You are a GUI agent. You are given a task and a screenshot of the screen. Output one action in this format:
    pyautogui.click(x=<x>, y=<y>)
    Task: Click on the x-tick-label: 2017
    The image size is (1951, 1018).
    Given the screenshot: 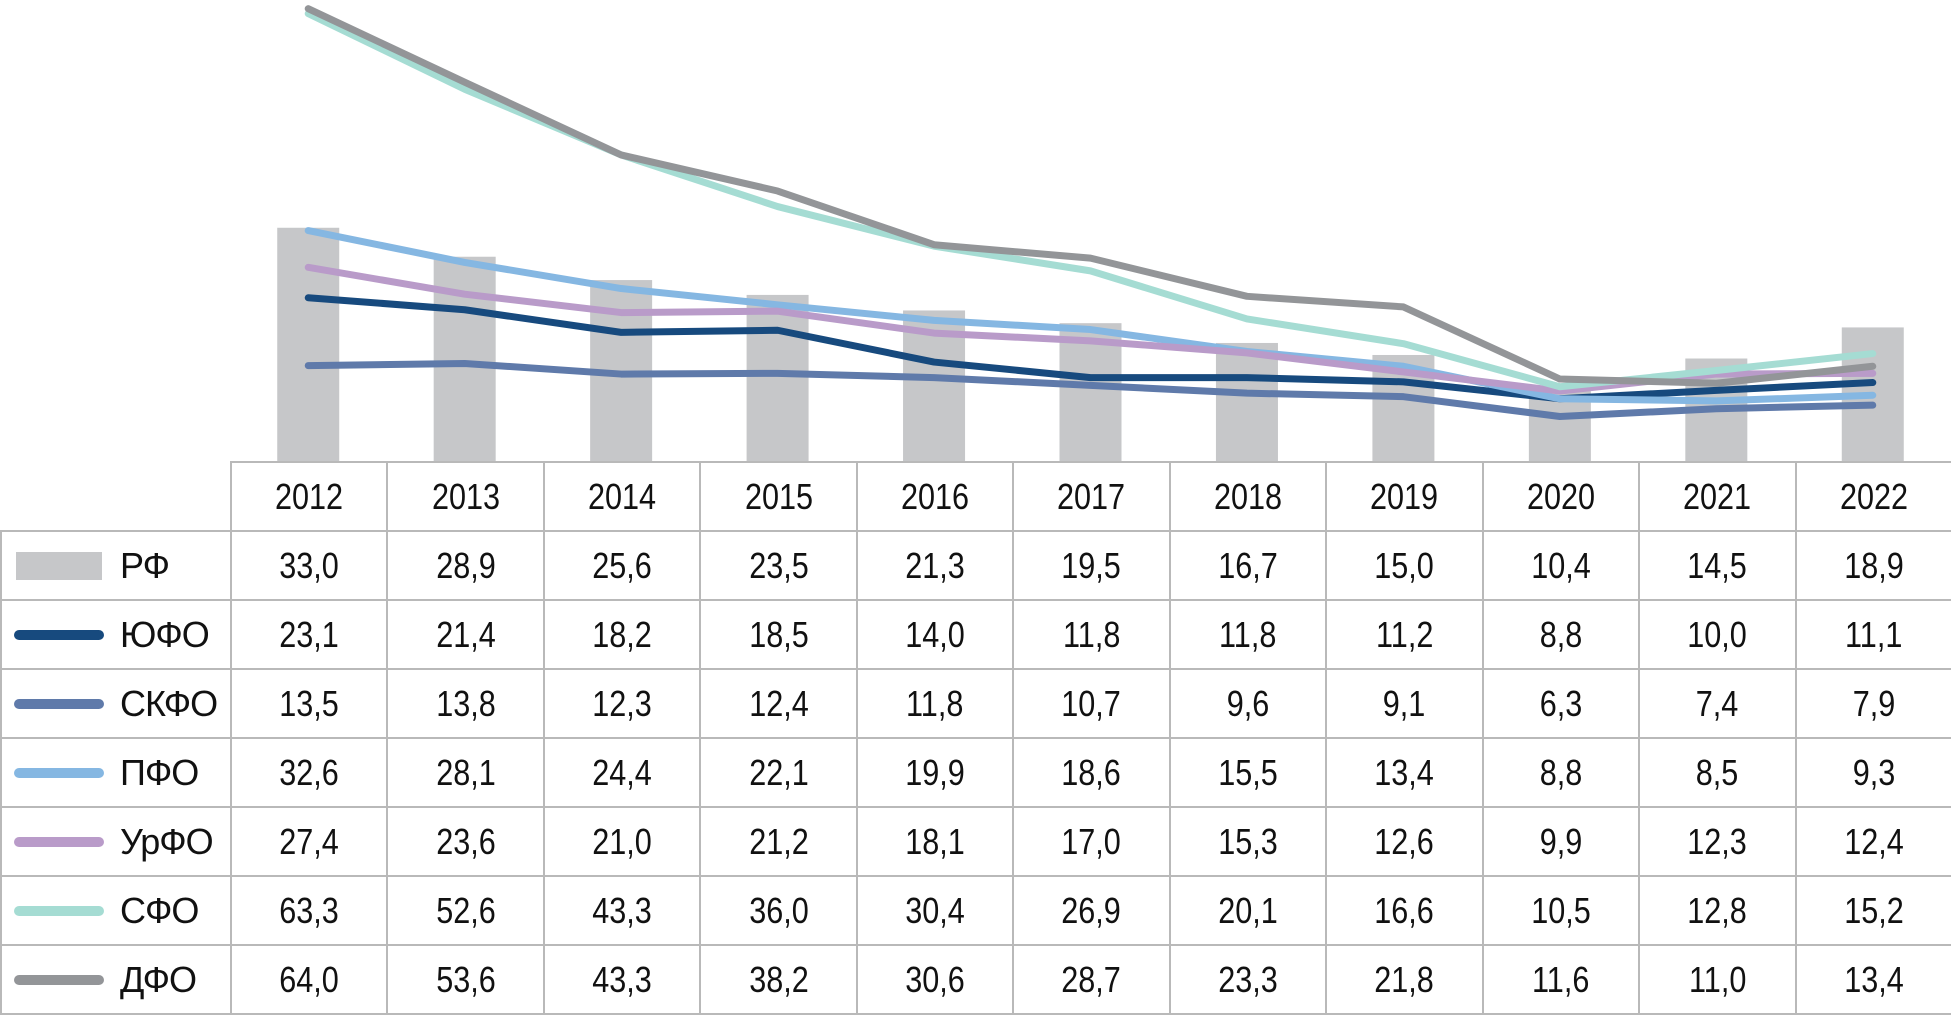 What is the action you would take?
    pyautogui.click(x=1091, y=496)
    